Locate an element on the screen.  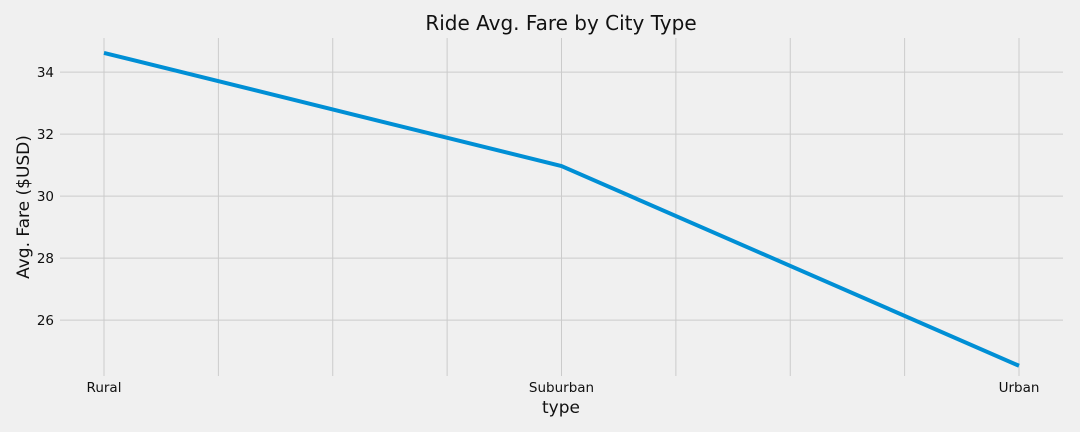
y-tick-label: 32 is located at coordinates (45, 135).